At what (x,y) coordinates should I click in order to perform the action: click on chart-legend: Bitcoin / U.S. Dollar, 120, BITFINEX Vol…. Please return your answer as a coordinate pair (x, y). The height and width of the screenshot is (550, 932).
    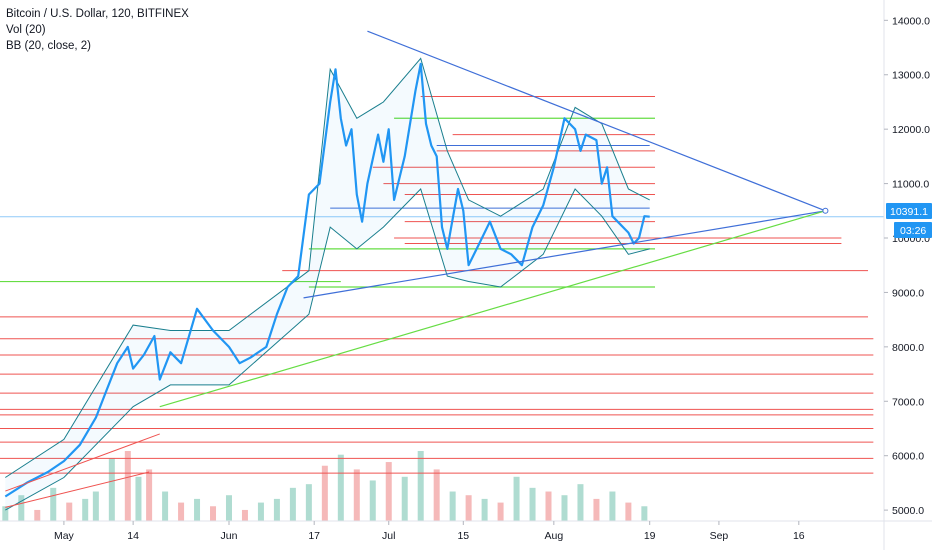
    Looking at the image, I should click on (97, 30).